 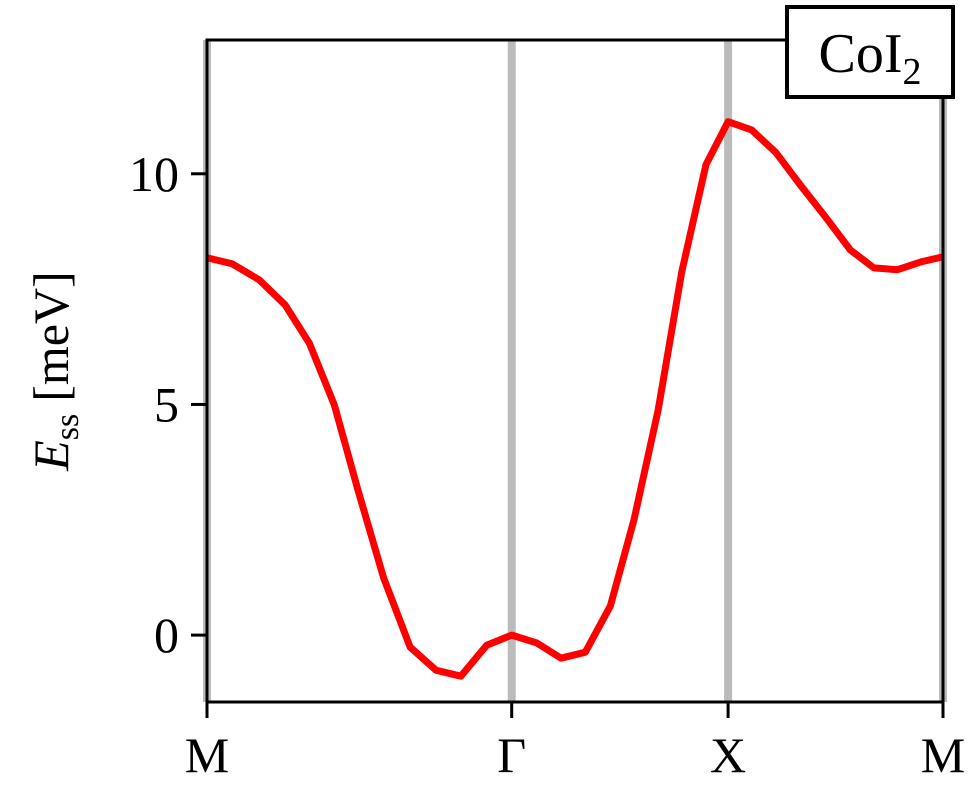 I want to click on annotation-subscript: 2, so click(x=912, y=72).